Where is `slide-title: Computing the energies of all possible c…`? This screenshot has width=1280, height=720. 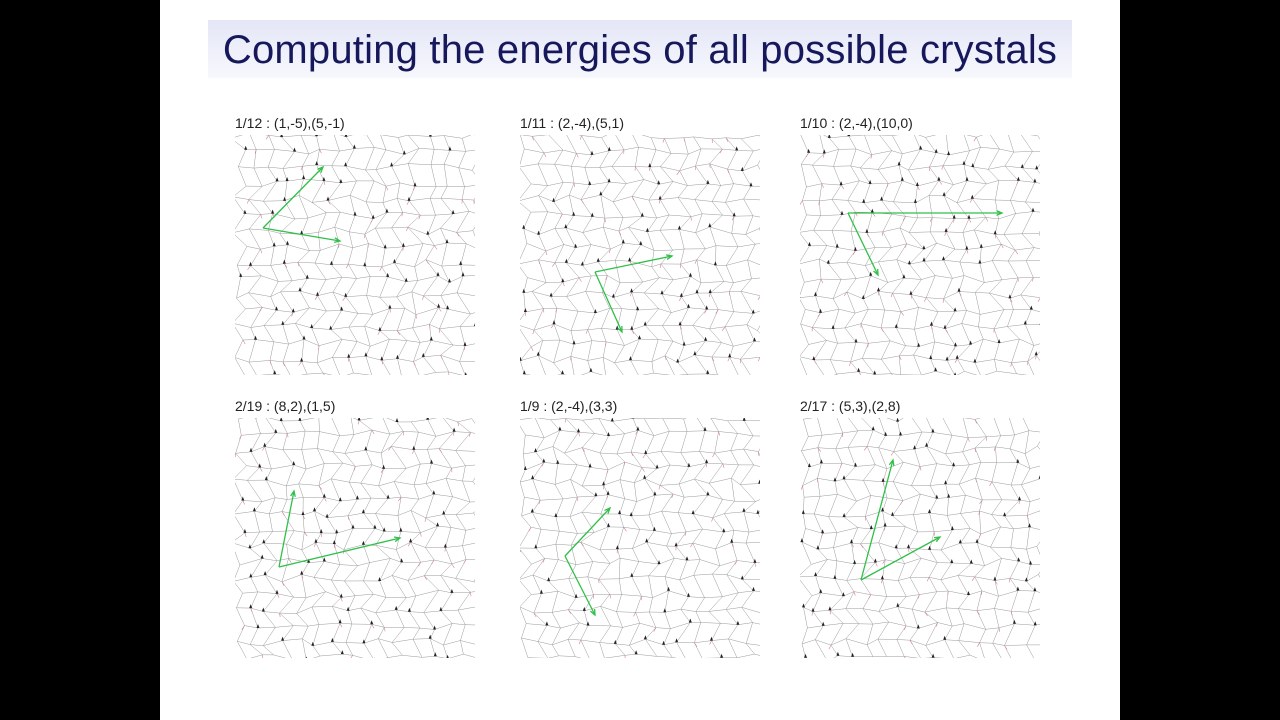 slide-title: Computing the energies of all possible c… is located at coordinates (640, 50).